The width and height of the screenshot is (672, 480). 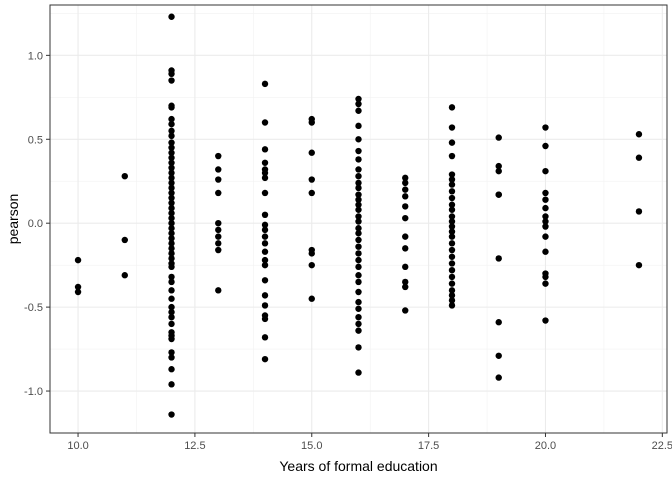 What do you see at coordinates (77, 446) in the screenshot?
I see `x-tick-label: 10.0` at bounding box center [77, 446].